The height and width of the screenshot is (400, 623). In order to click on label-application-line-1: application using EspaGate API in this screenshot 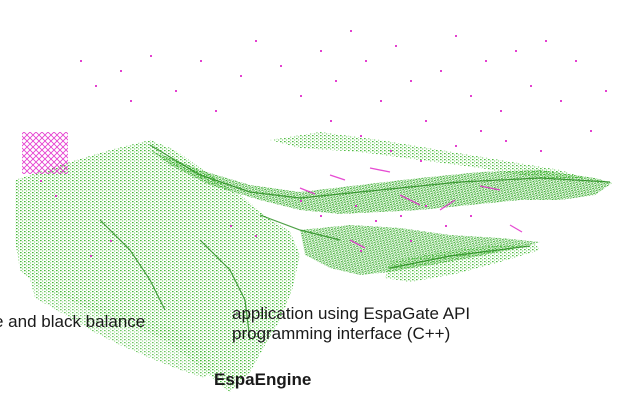, I will do `click(351, 313)`.